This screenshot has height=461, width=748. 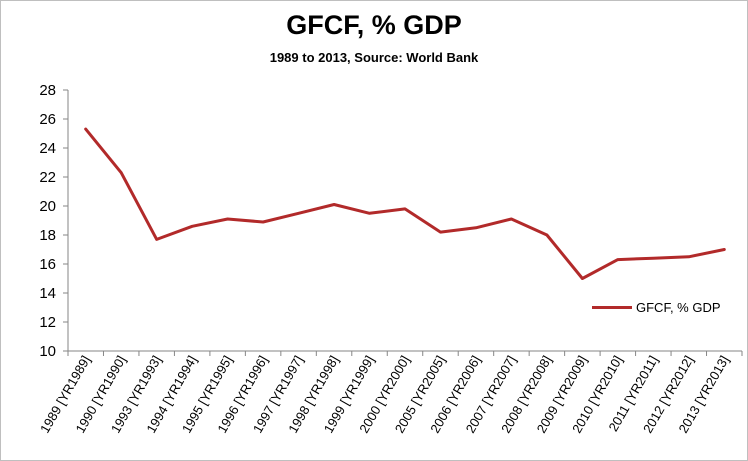 I want to click on y-tick-label: 28, so click(x=47, y=90).